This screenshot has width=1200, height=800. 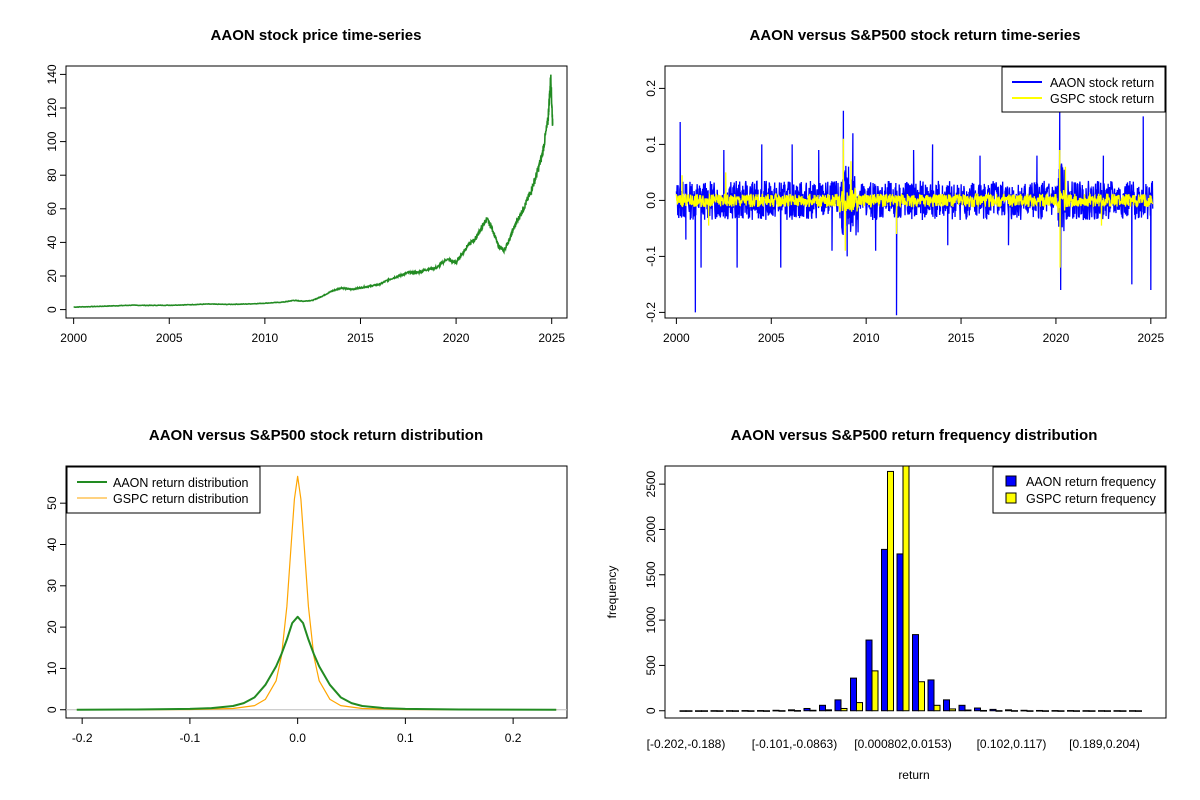 What do you see at coordinates (651, 529) in the screenshot?
I see `y-tick-label: 2000` at bounding box center [651, 529].